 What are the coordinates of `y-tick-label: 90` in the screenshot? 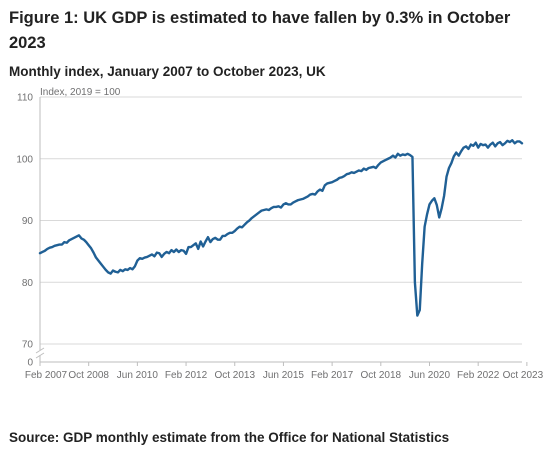 It's located at (28, 221).